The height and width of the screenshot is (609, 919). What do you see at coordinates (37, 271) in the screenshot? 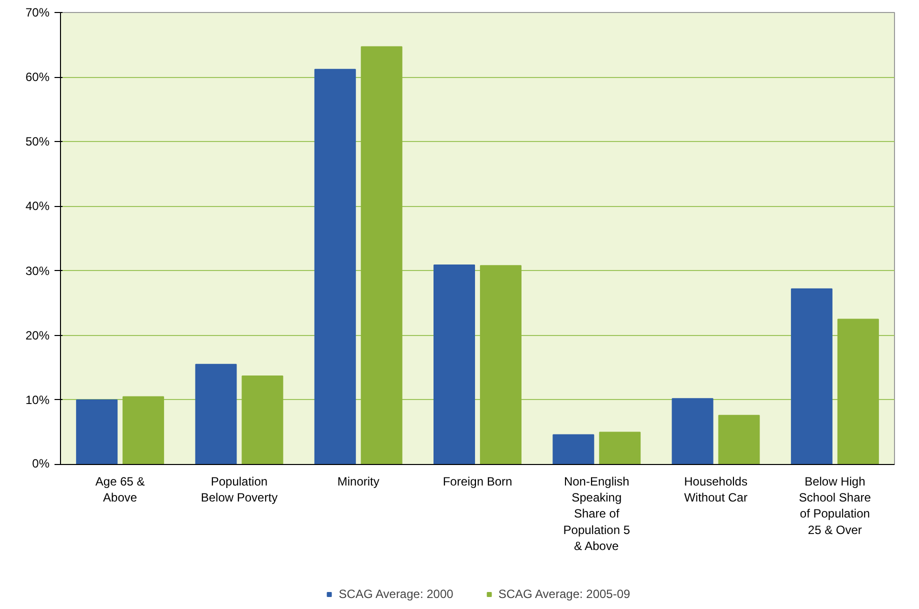
I see `y-tick-label: 30%` at bounding box center [37, 271].